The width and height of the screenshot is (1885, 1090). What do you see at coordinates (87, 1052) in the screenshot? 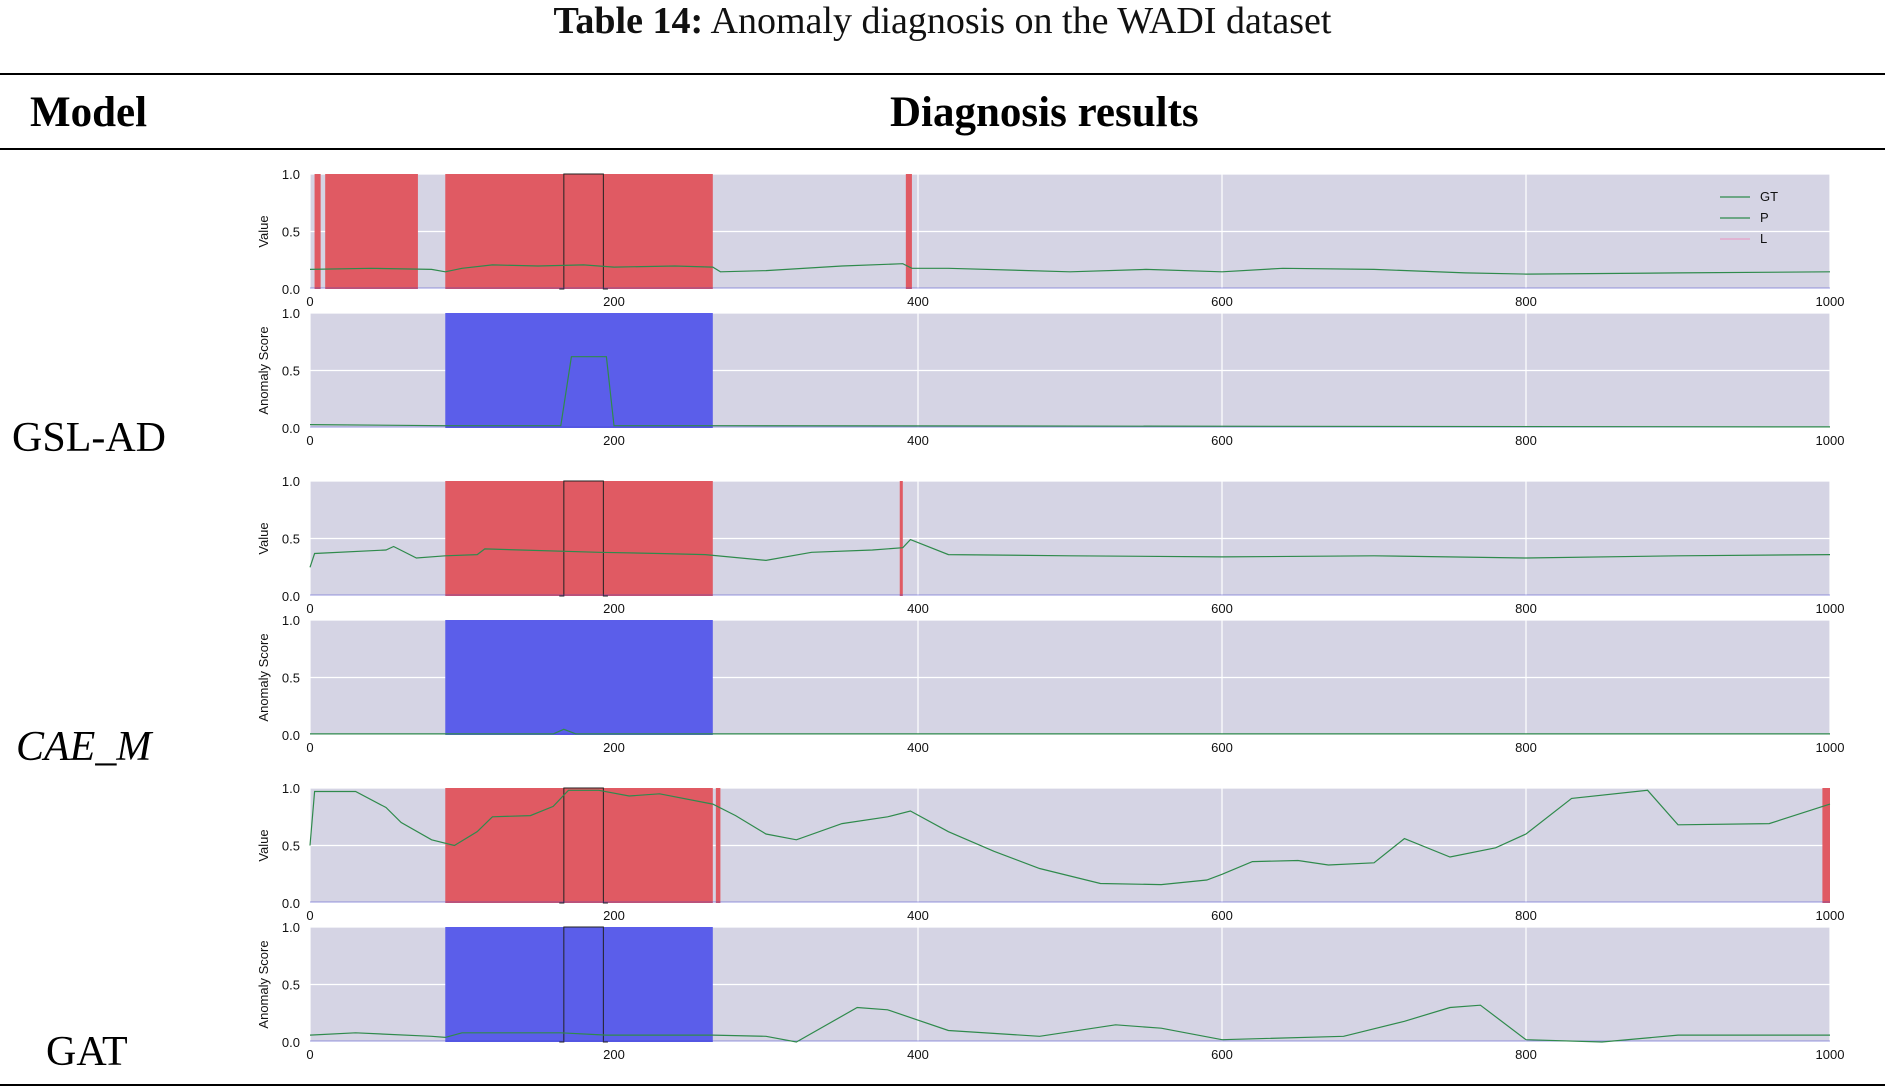
I see `model-label-gat: GAT` at bounding box center [87, 1052].